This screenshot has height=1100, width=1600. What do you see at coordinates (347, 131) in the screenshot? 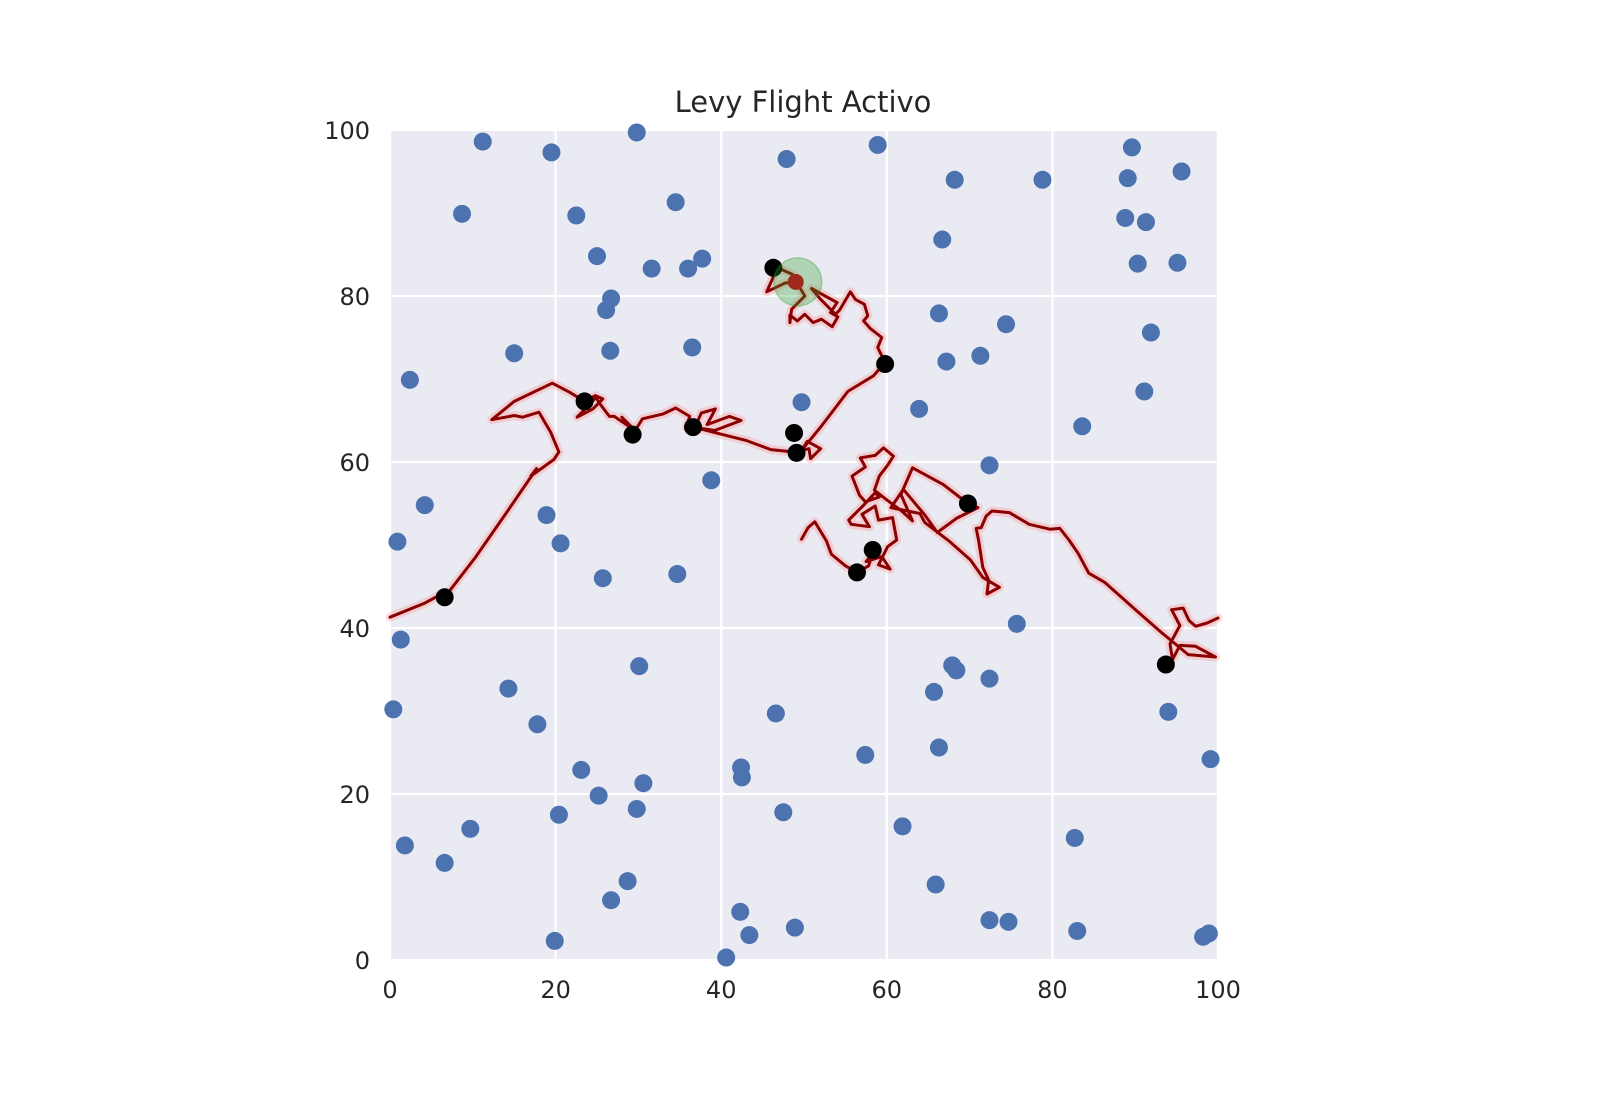
I see `y-tick-label: 100` at bounding box center [347, 131].